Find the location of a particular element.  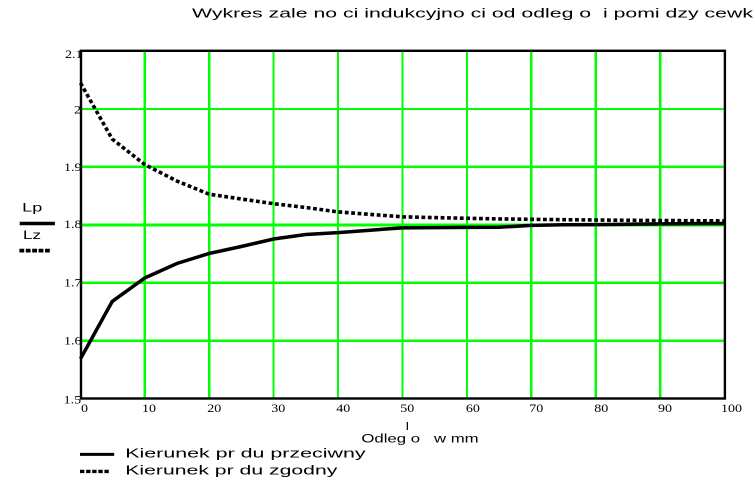

svg-text: 1.9 is located at coordinates (73, 167).